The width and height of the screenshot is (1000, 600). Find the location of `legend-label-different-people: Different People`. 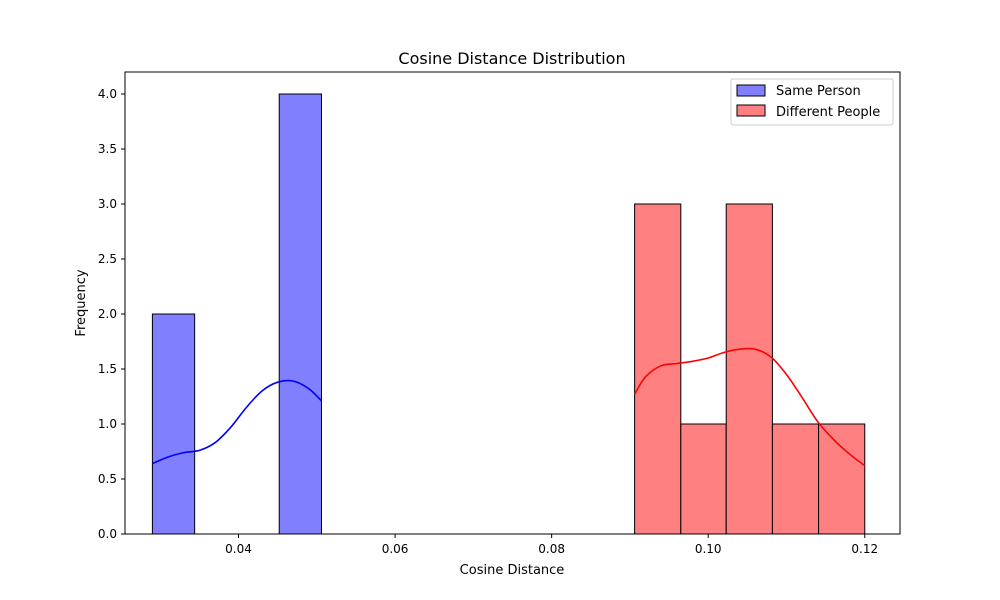

legend-label-different-people: Different People is located at coordinates (828, 112).